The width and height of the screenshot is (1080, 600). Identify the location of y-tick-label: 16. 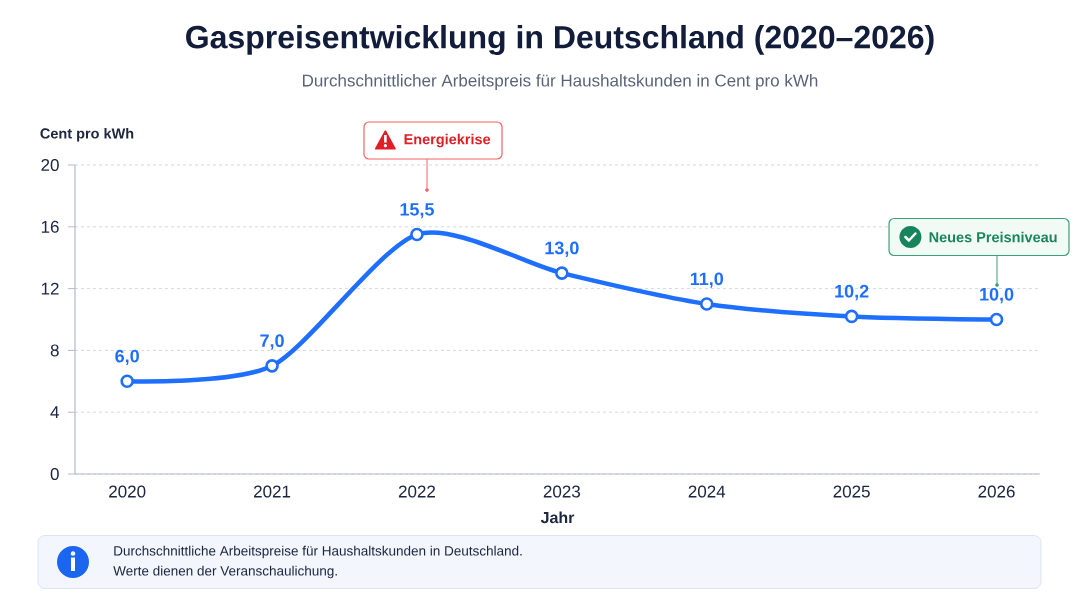
(50, 226).